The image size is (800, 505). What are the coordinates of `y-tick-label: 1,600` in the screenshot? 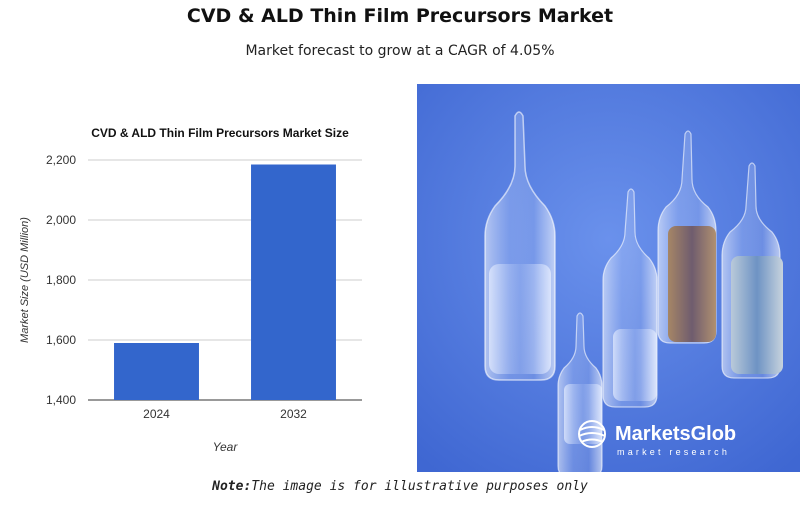 It's located at (61, 340).